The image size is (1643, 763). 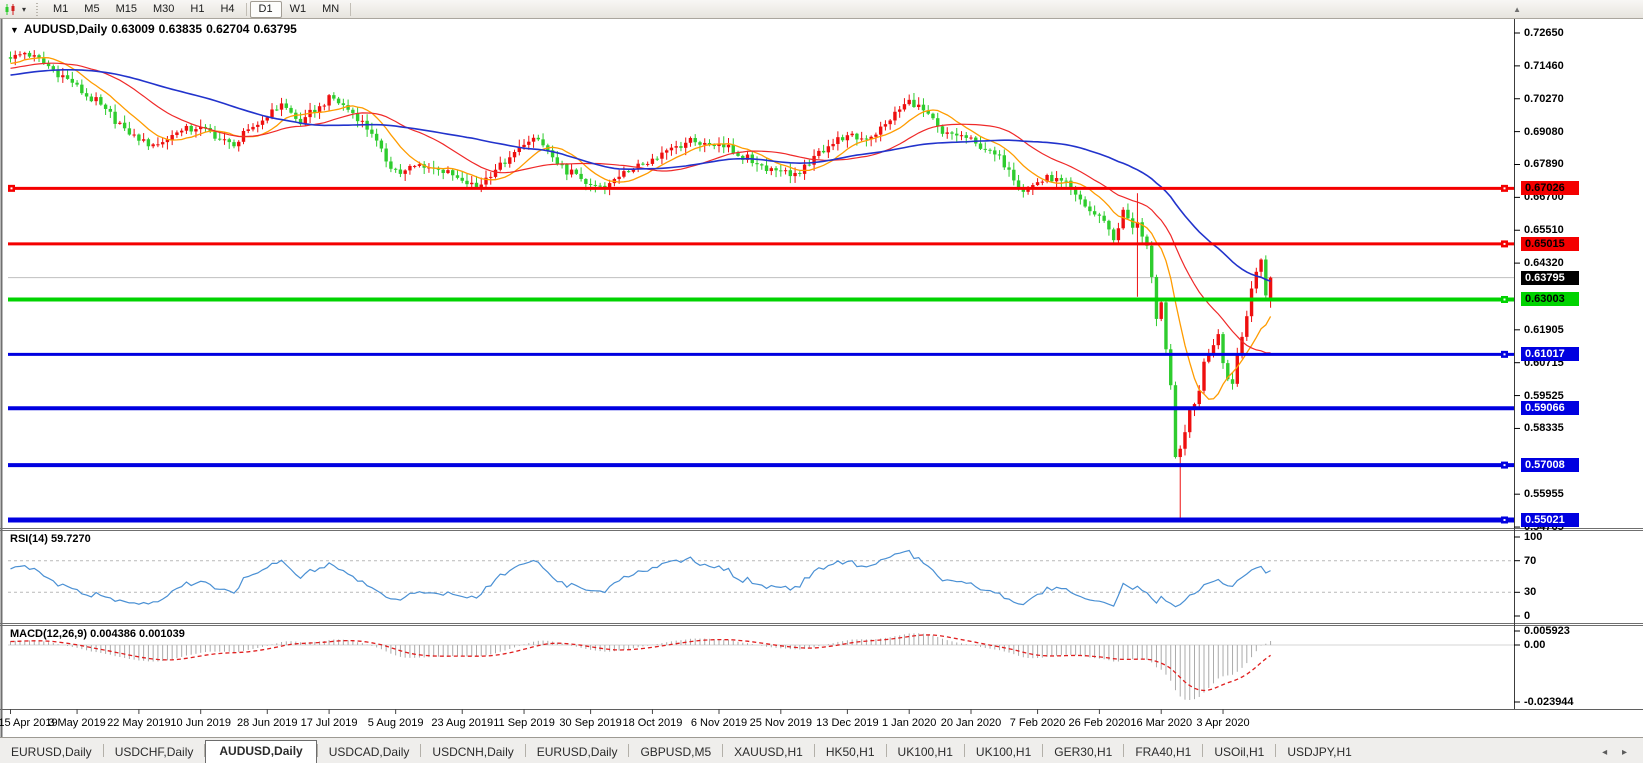 What do you see at coordinates (275, 29) in the screenshot?
I see `ohlc-close: 0.63795` at bounding box center [275, 29].